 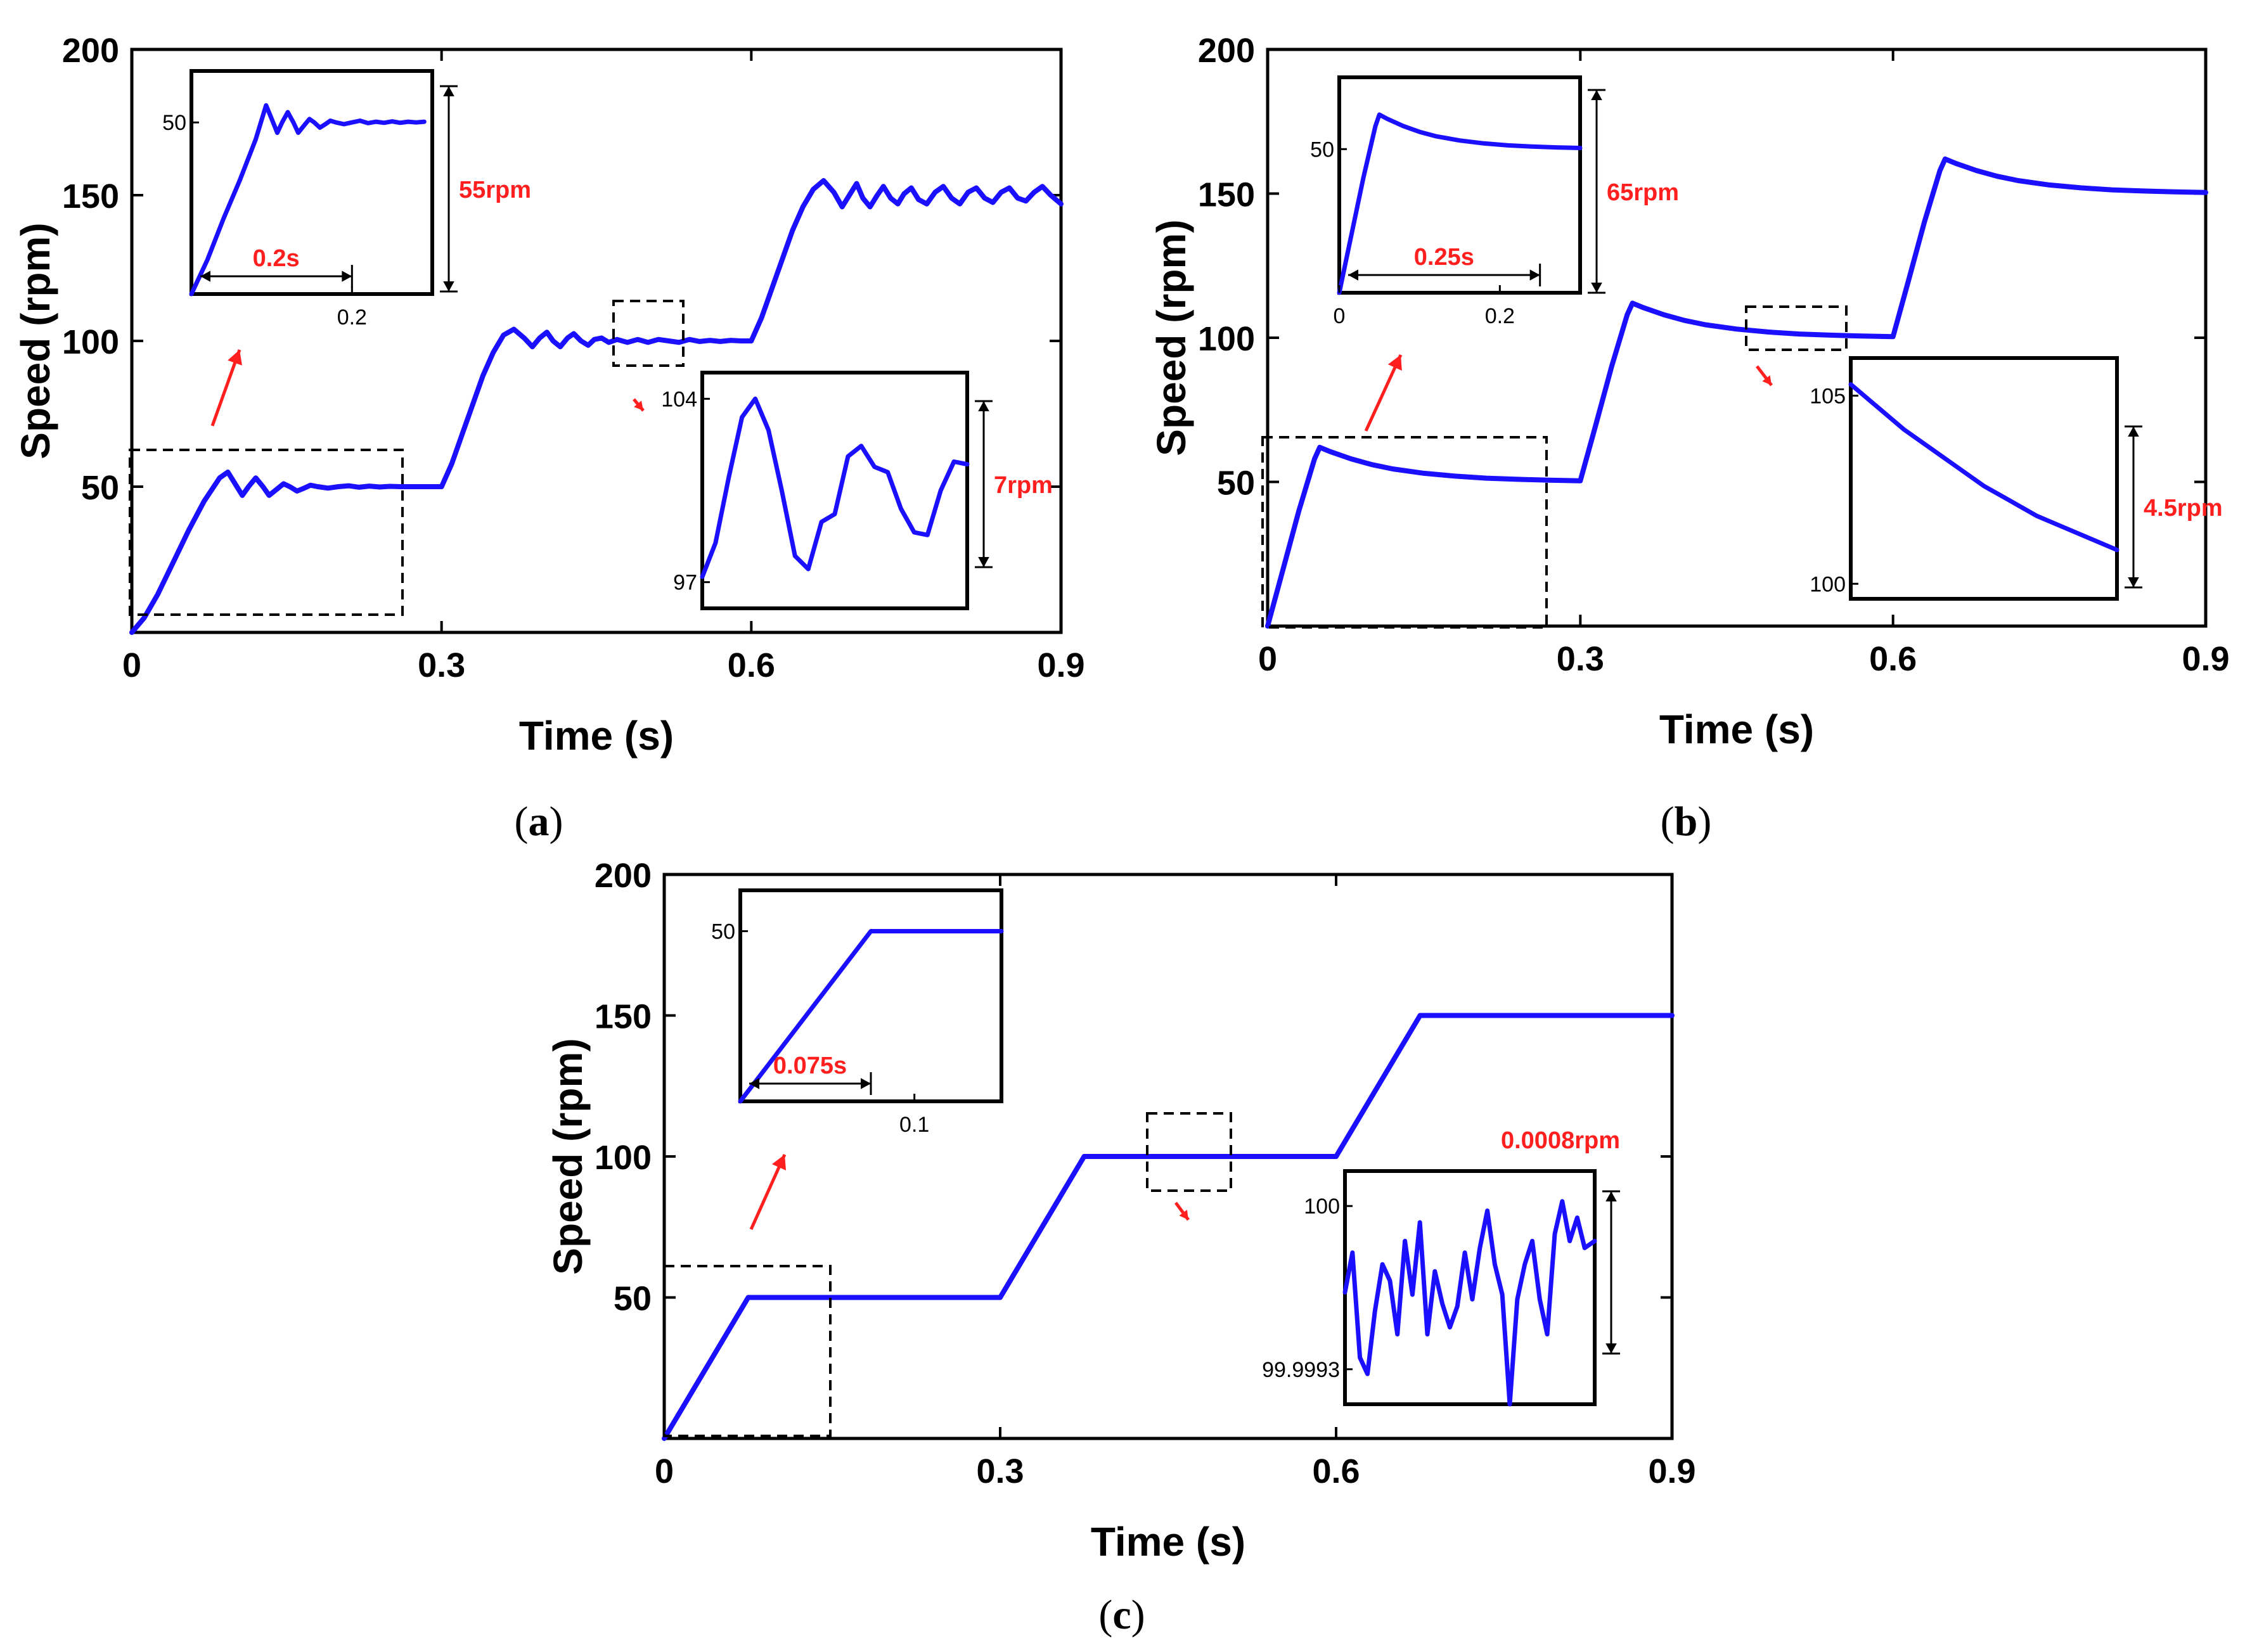 I want to click on inset-2: 104 97 7rpm, so click(x=857, y=491).